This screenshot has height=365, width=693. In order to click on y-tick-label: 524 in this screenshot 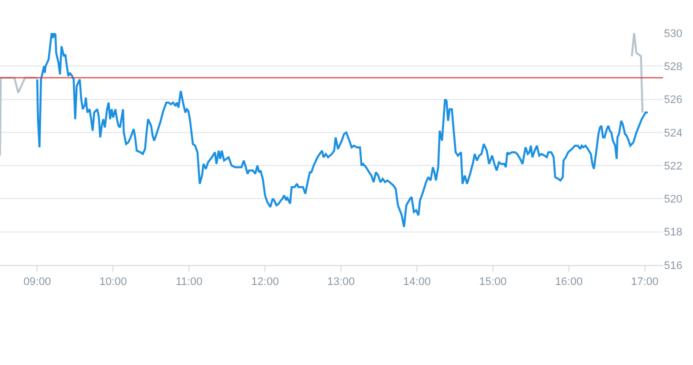, I will do `click(673, 133)`.